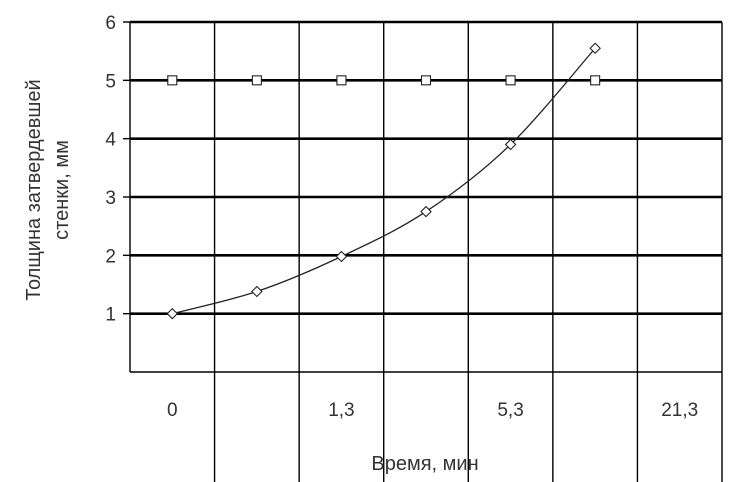 The image size is (732, 482). I want to click on x-axis-title: Время, мин, so click(424, 464).